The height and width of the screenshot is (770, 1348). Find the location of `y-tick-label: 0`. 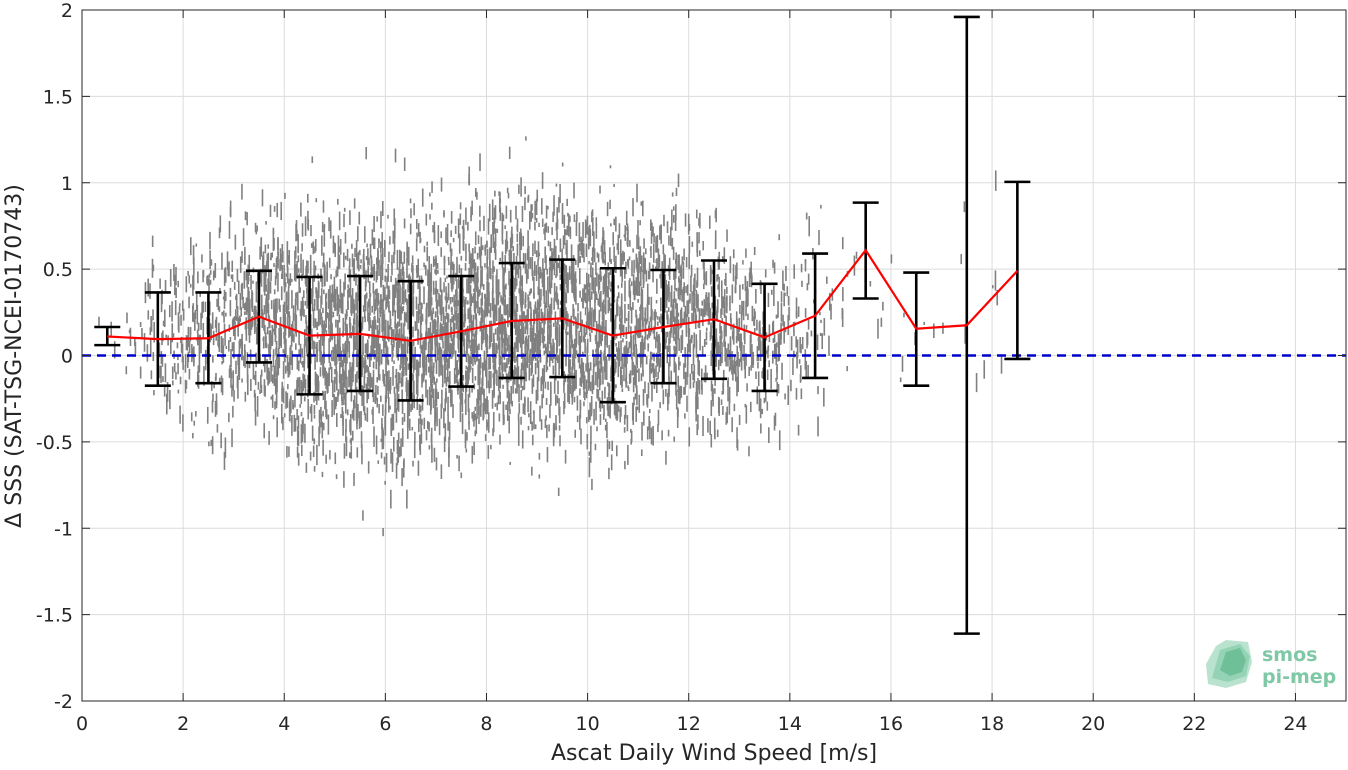

y-tick-label: 0 is located at coordinates (67, 357).